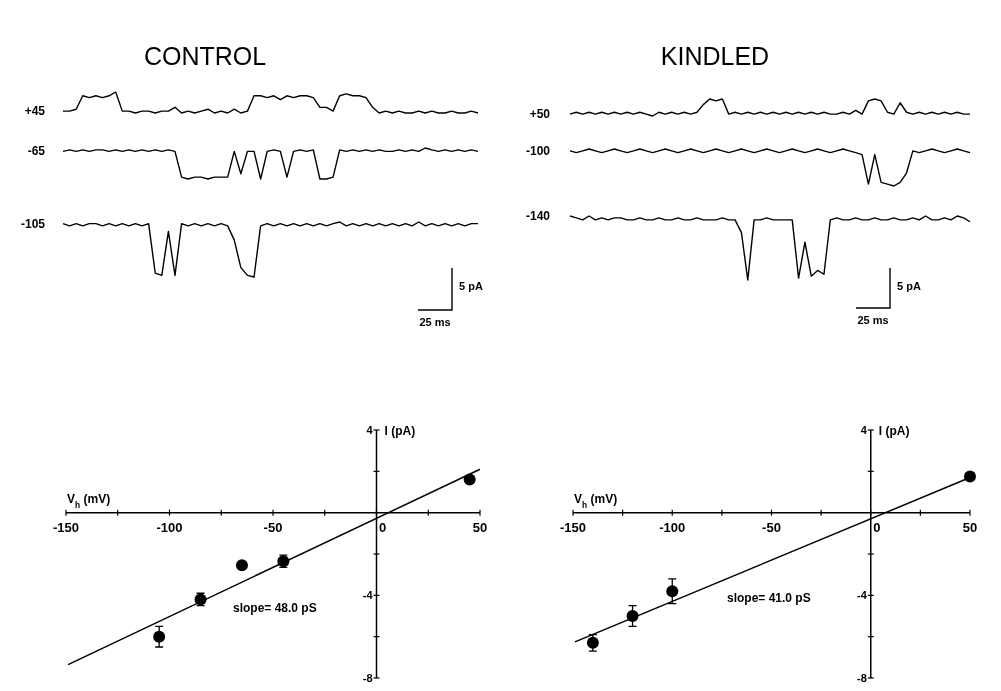 This screenshot has height=691, width=1001. What do you see at coordinates (35, 111) in the screenshot?
I see `series-label: +45` at bounding box center [35, 111].